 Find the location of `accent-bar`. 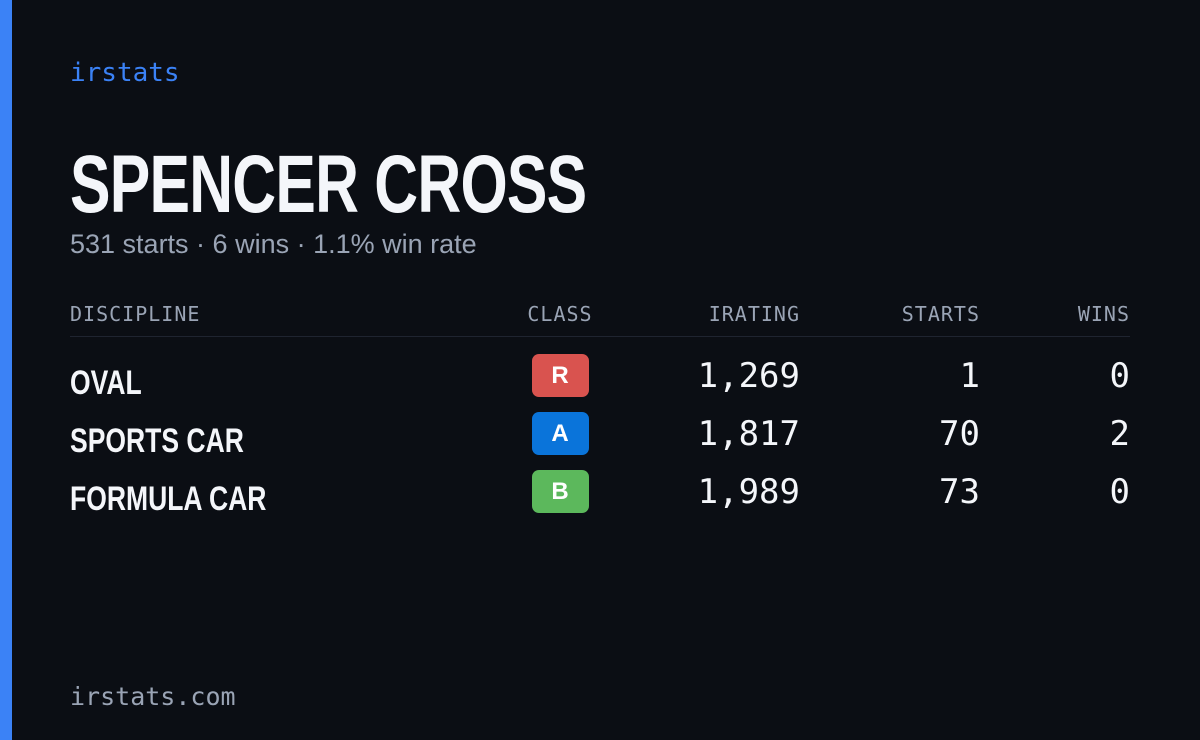

accent-bar is located at coordinates (6, 370).